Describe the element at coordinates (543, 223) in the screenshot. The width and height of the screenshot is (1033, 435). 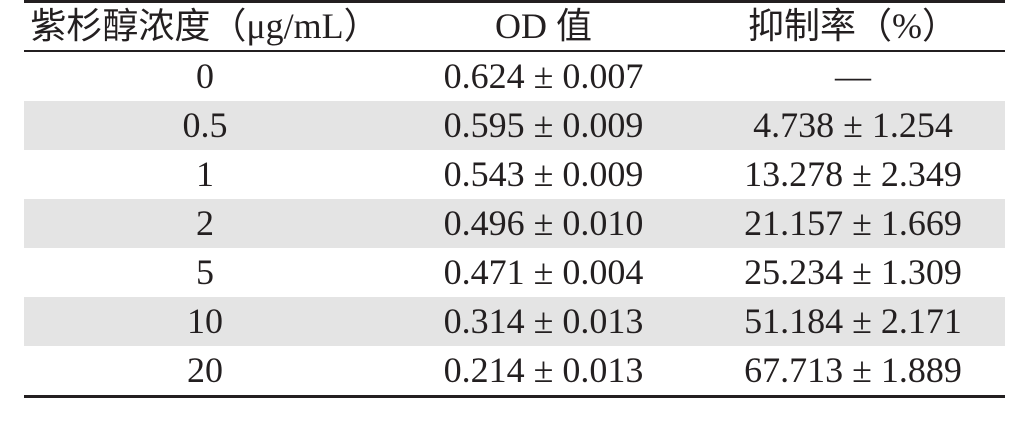
I see `cell-od: 0.496 ± 0.010` at that location.